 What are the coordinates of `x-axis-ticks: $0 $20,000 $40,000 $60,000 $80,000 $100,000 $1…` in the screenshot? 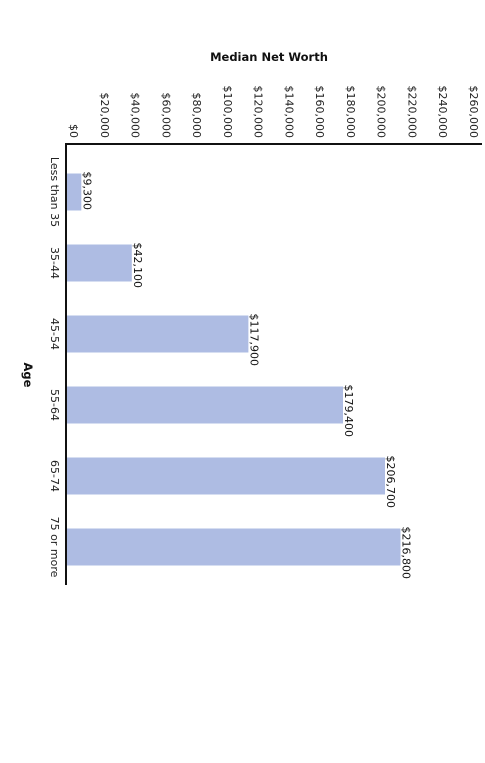 It's located at (273, 112).